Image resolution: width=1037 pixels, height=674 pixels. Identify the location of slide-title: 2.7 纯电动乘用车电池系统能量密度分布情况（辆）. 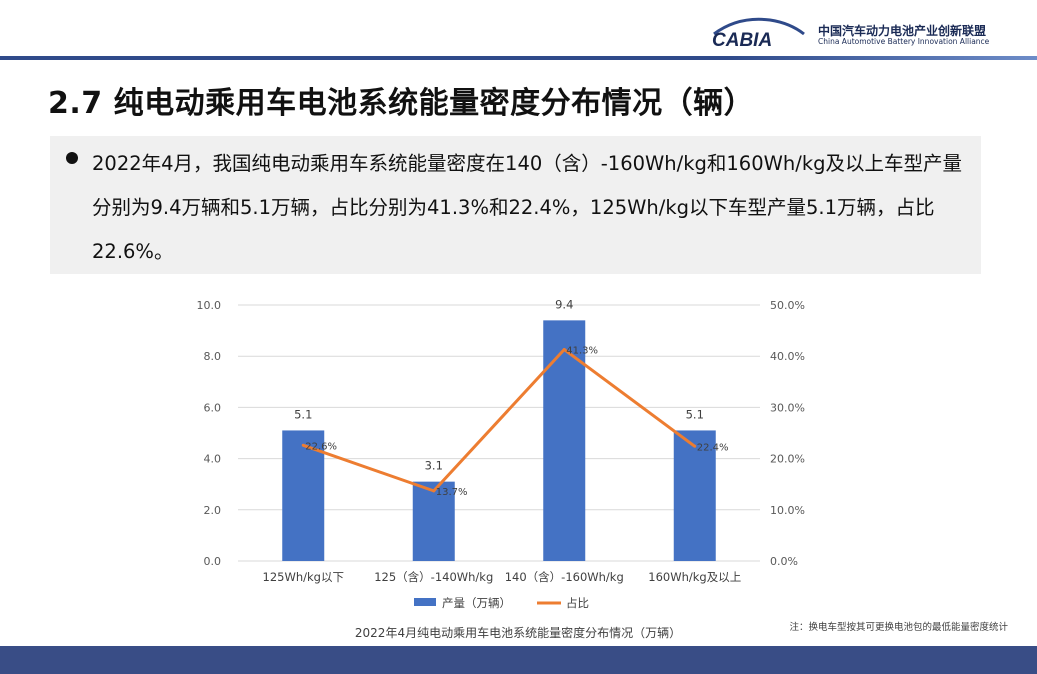
(401, 103).